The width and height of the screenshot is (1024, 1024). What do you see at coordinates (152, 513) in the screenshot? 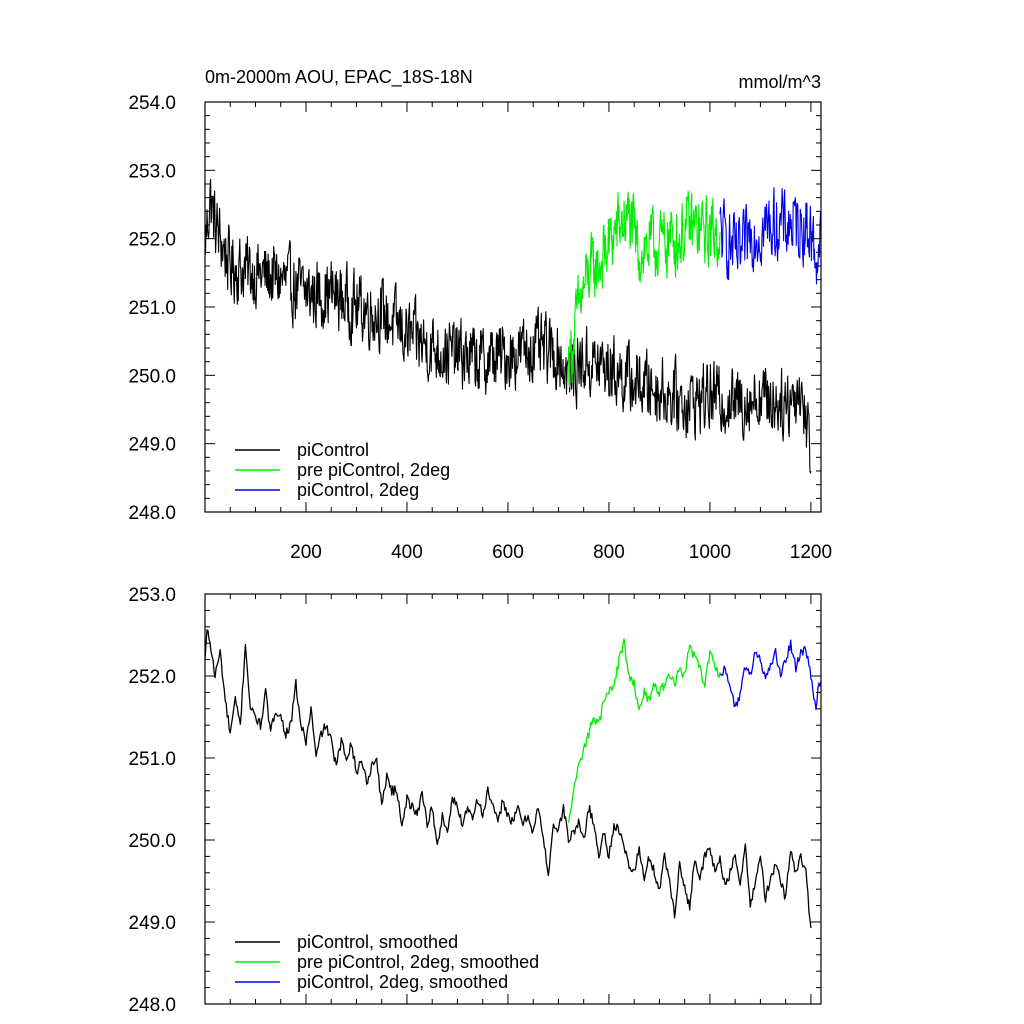
I see `top-y-tick-label: 248.0` at bounding box center [152, 513].